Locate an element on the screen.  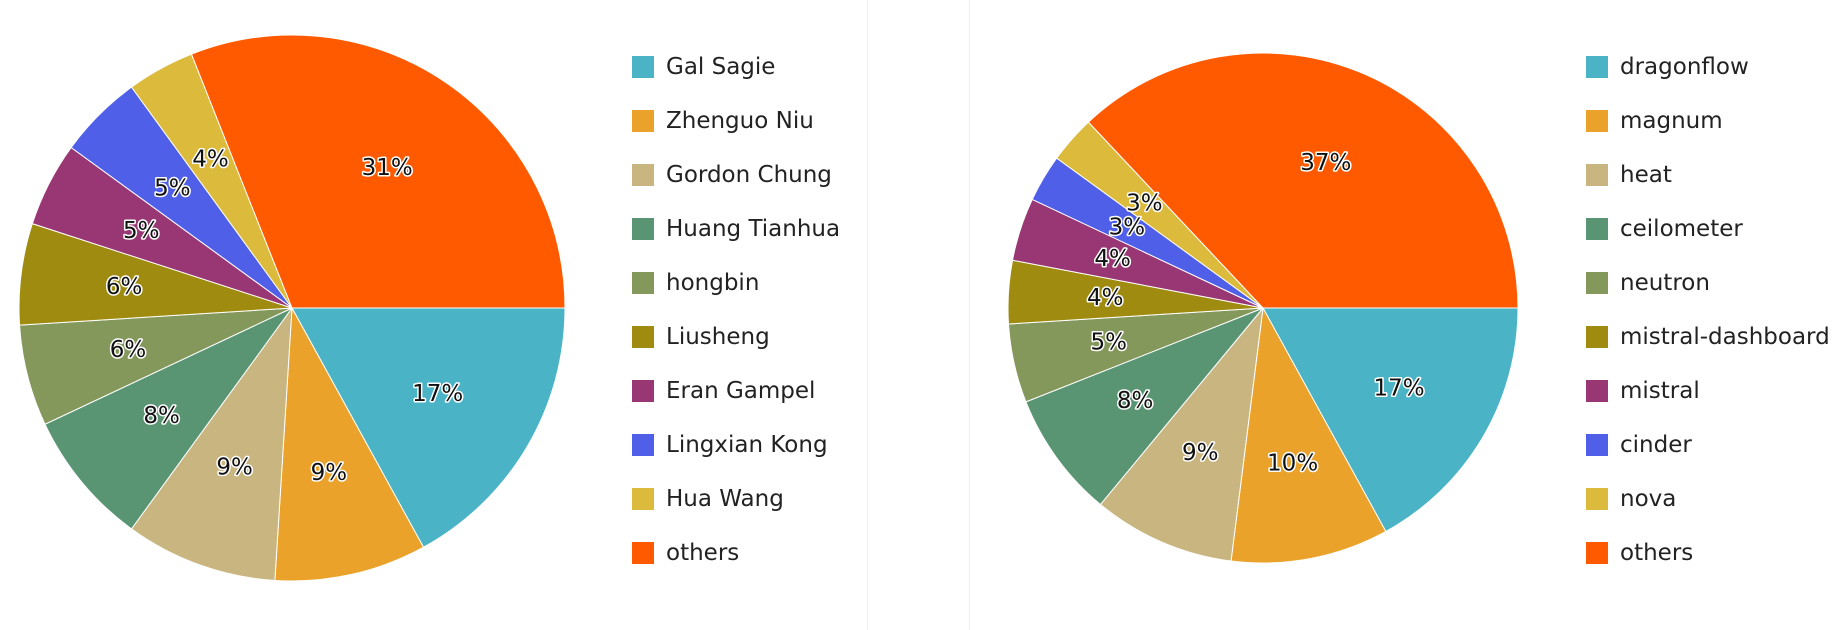
legend-item-lingxian-kong: Lingxian Kong is located at coordinates (736, 445).